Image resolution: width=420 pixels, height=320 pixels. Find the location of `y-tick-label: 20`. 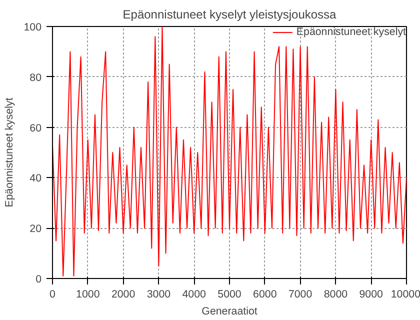

y-tick-label: 20 is located at coordinates (36, 229).